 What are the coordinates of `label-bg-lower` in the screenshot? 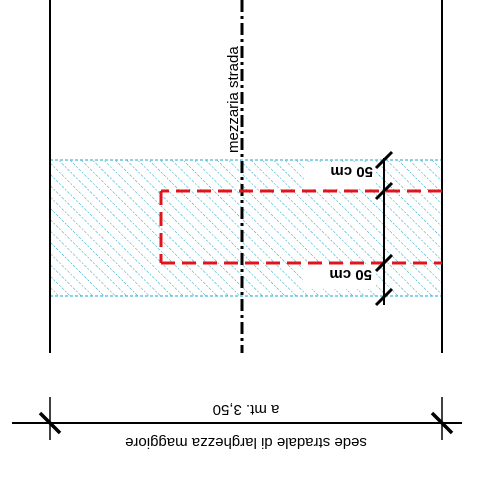 It's located at (339, 277).